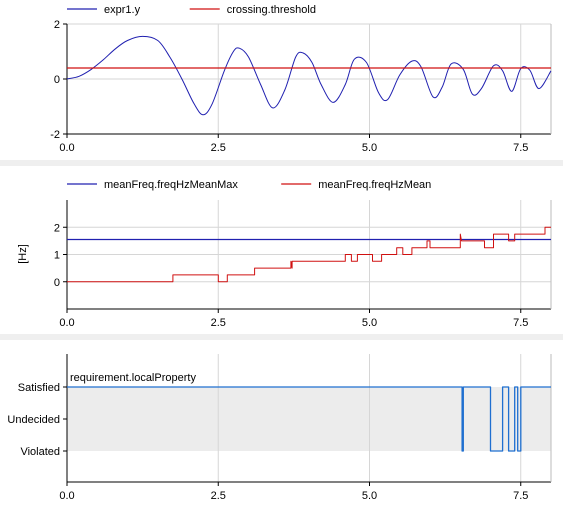 The width and height of the screenshot is (563, 511). I want to click on y-axis-label: [Hz], so click(23, 254).